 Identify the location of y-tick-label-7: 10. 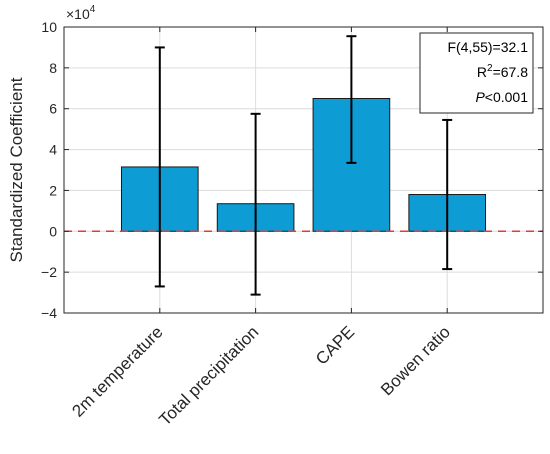
(49, 27).